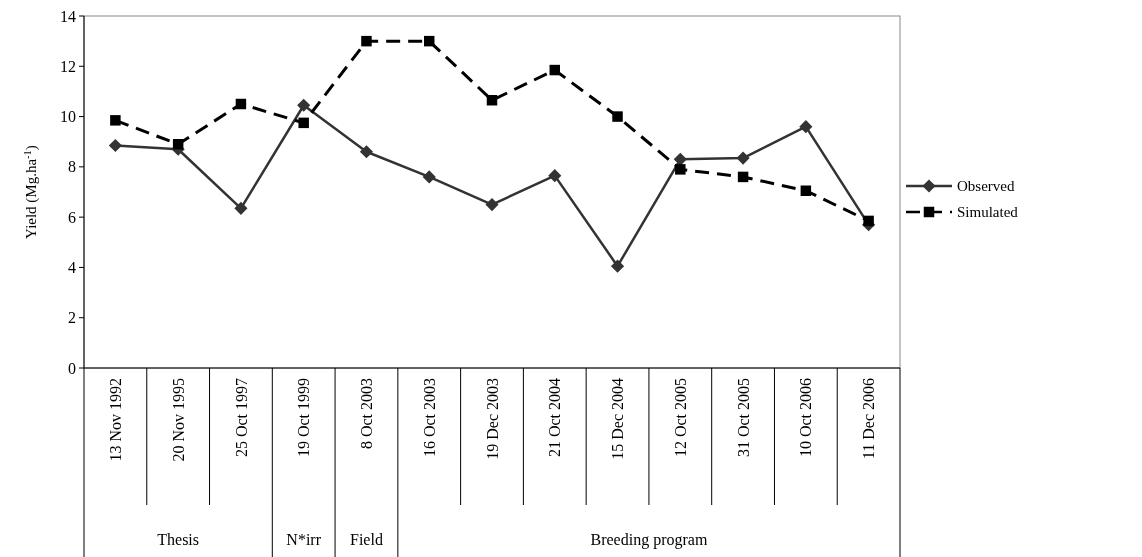 This screenshot has width=1142, height=557. What do you see at coordinates (649, 540) in the screenshot?
I see `text: Breeding program` at bounding box center [649, 540].